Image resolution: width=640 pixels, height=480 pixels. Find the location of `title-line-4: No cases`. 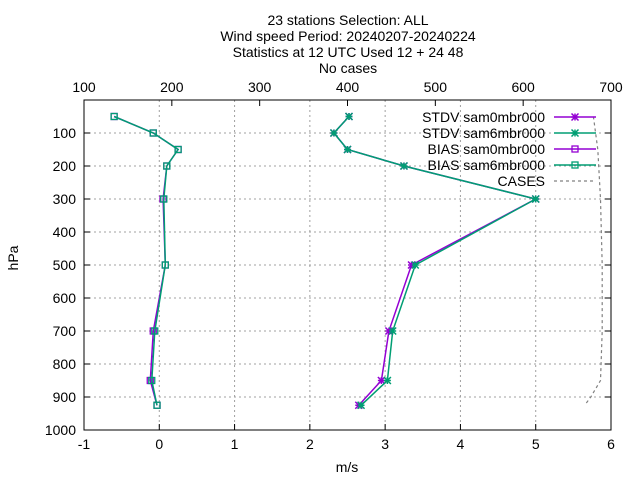

title-line-4: No cases is located at coordinates (348, 68).